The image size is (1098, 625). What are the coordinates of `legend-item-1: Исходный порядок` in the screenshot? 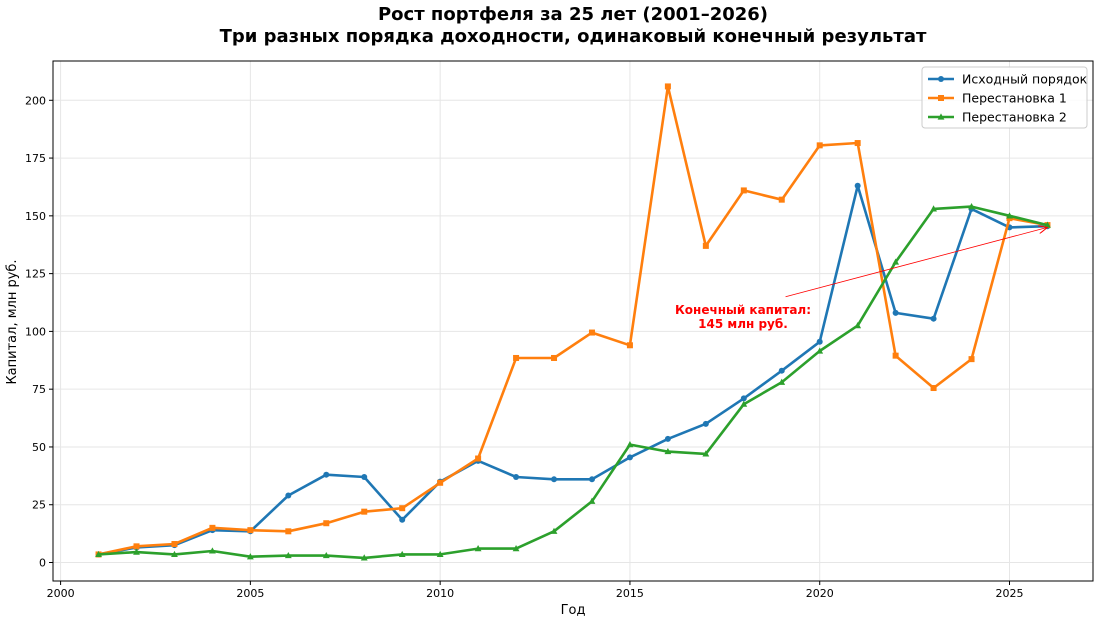 It's located at (1008, 79).